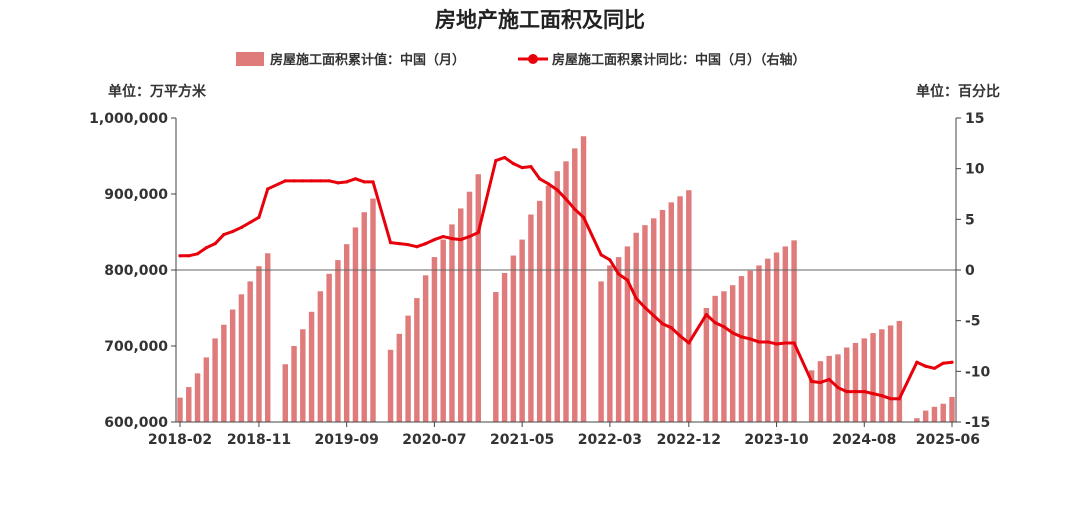 This screenshot has width=1080, height=515. I want to click on legend: 房屋施工面积累计值：中国（月） 房屋施工面积累计同比：中国（月）（右轴）, so click(521, 60).